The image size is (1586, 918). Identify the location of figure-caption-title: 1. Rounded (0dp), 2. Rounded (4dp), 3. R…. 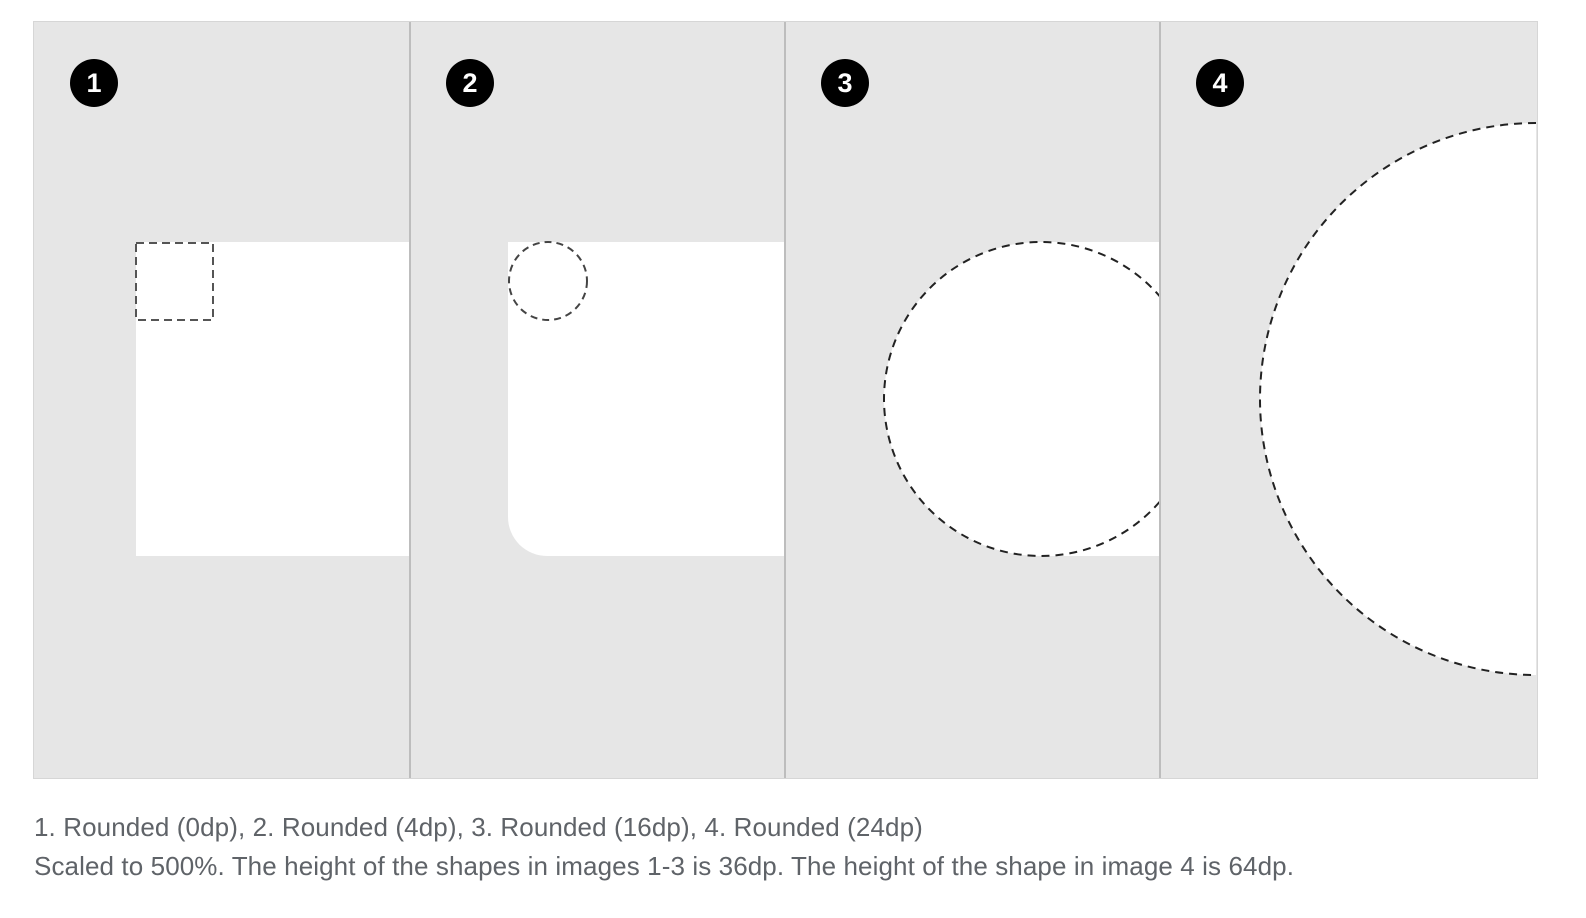
(478, 827).